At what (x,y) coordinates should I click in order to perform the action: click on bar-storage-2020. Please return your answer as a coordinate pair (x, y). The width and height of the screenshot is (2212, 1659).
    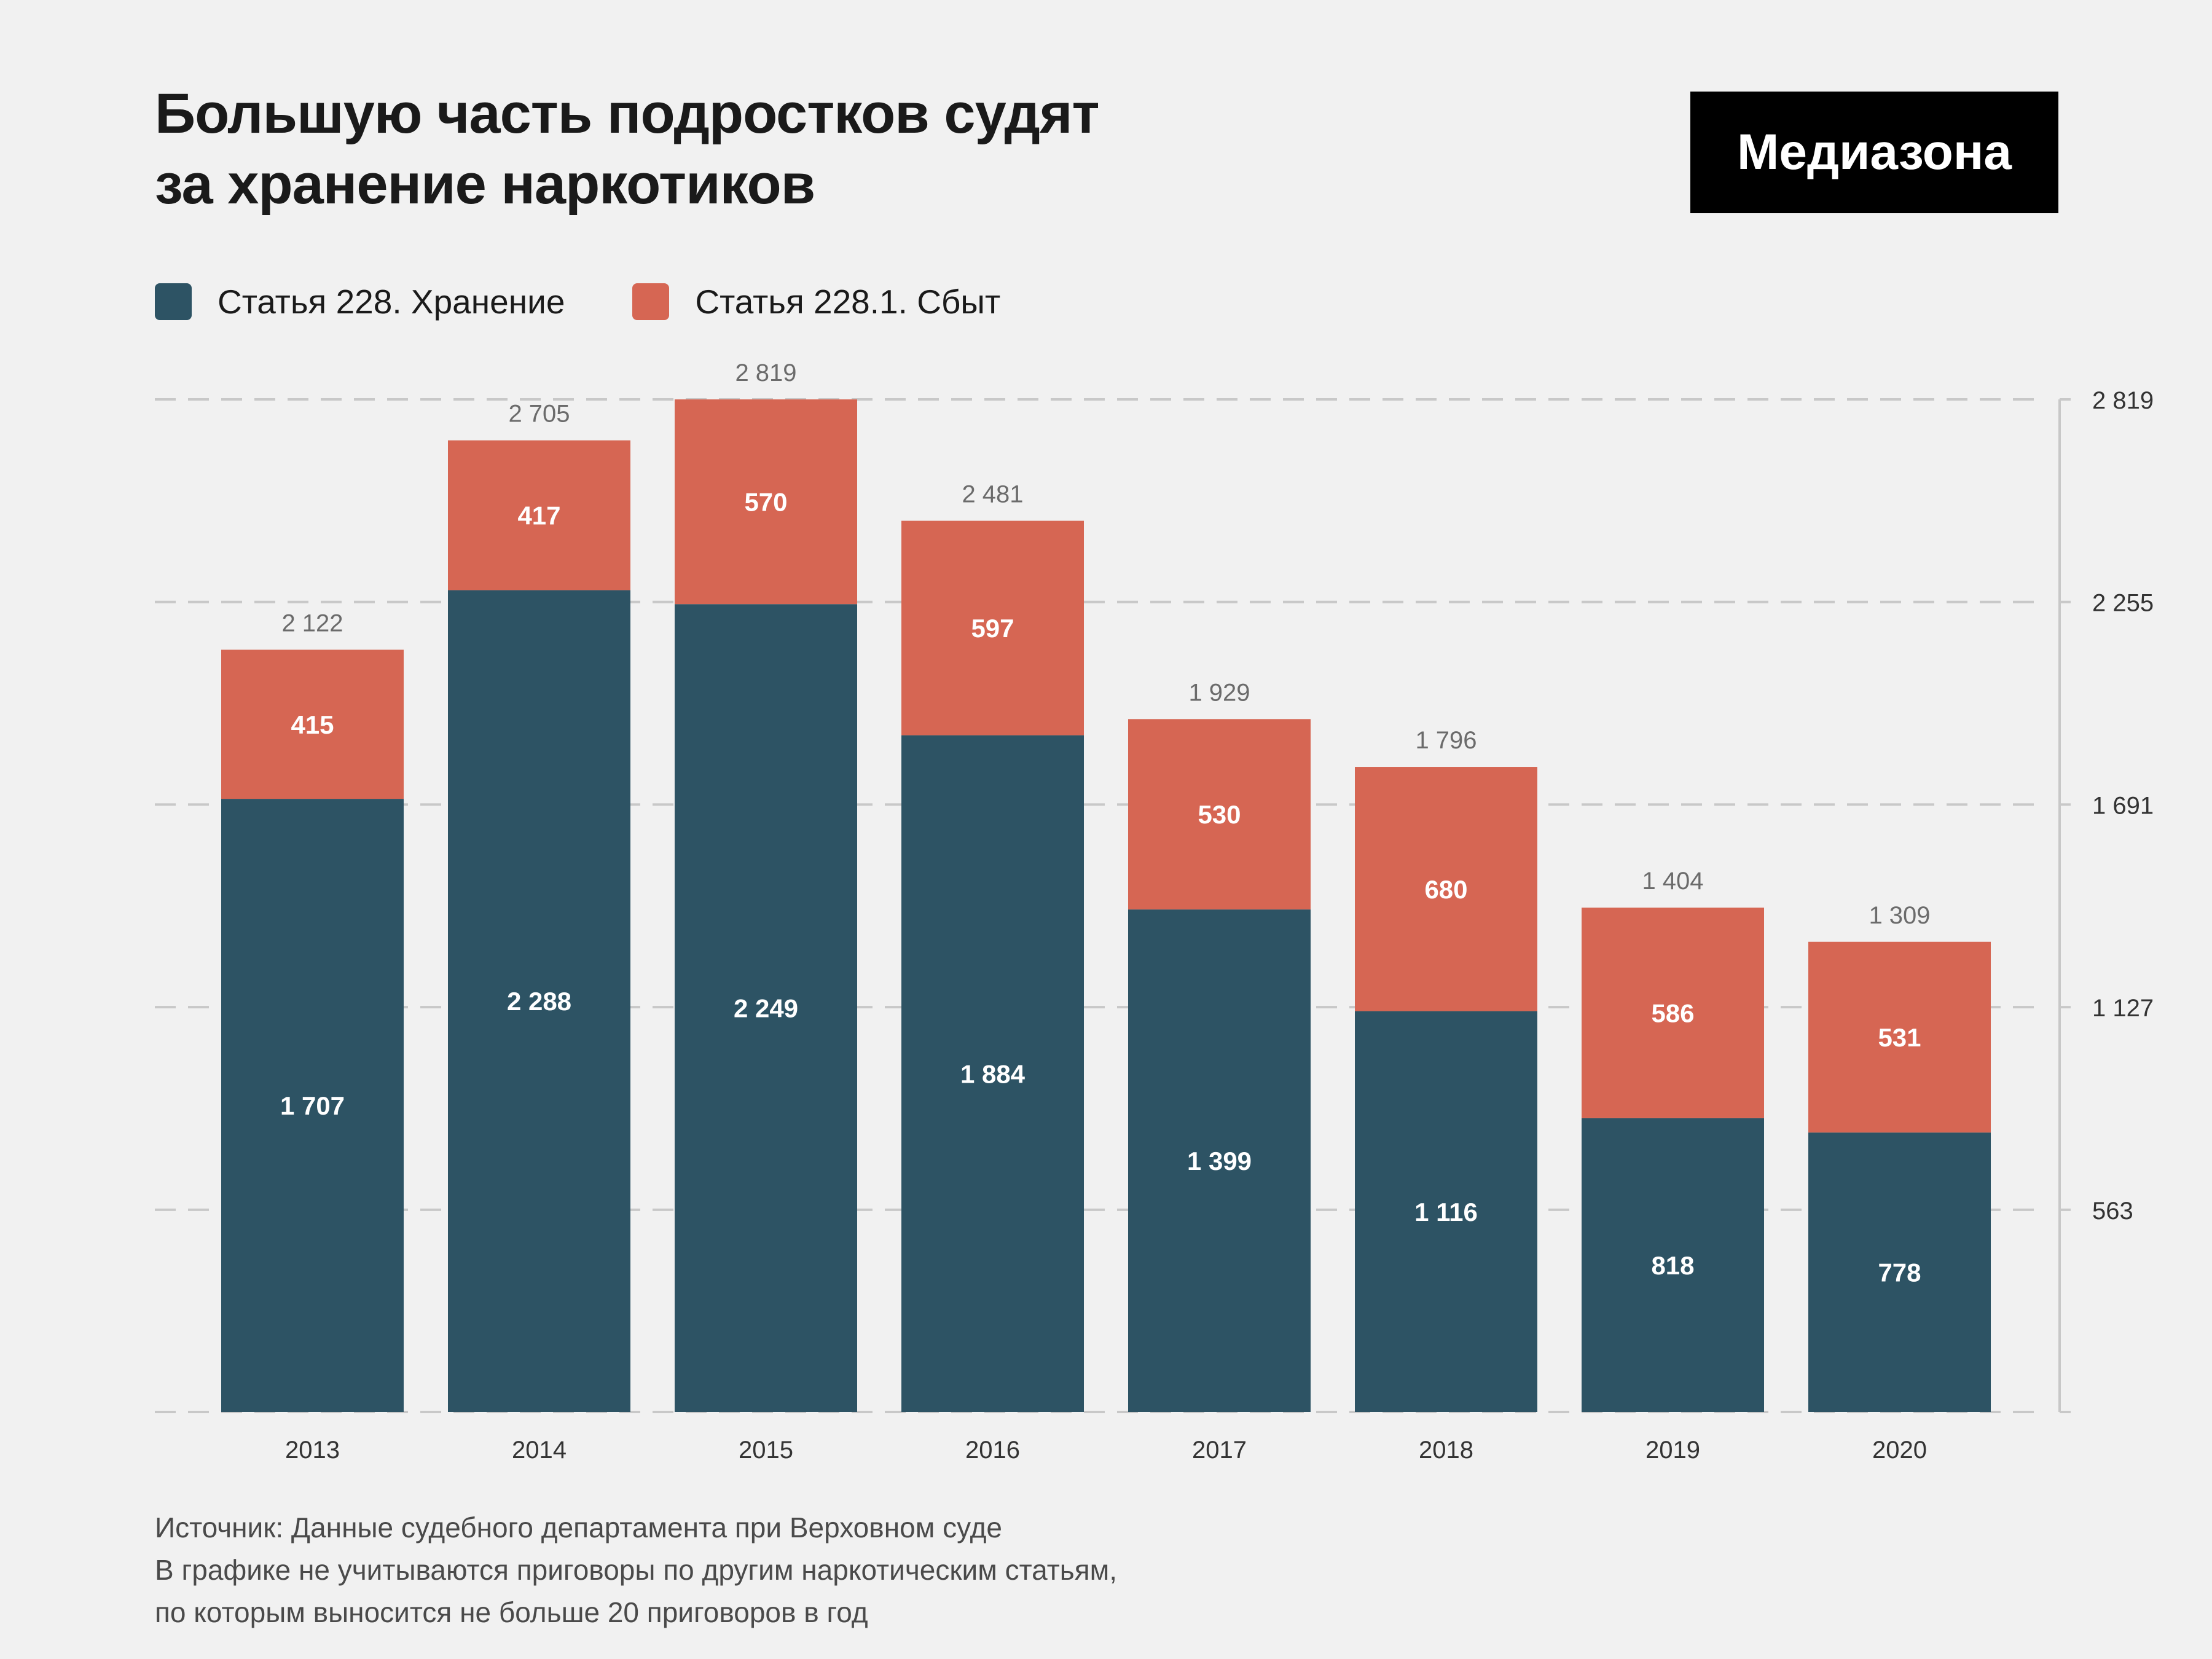
    Looking at the image, I should click on (1899, 1272).